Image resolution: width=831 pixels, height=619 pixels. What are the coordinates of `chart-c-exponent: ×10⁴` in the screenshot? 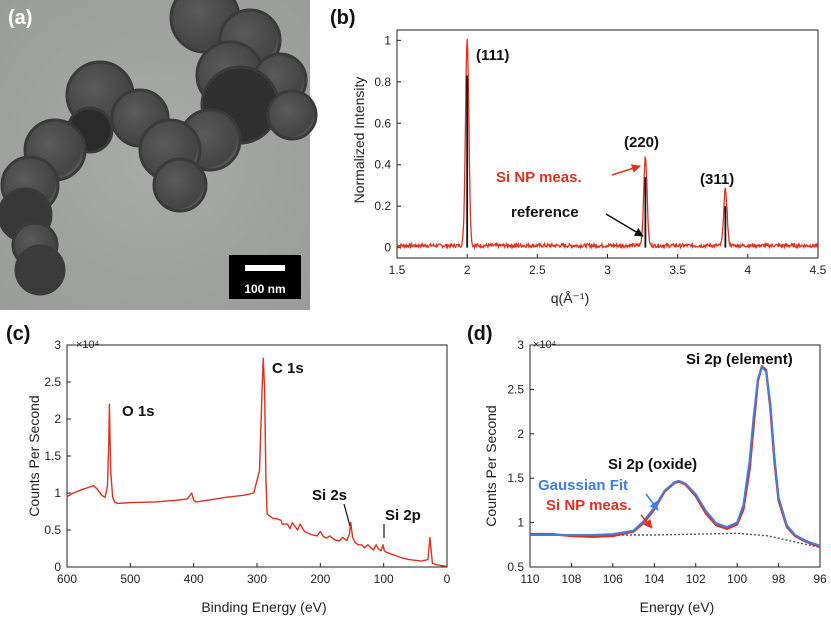 It's located at (88, 345).